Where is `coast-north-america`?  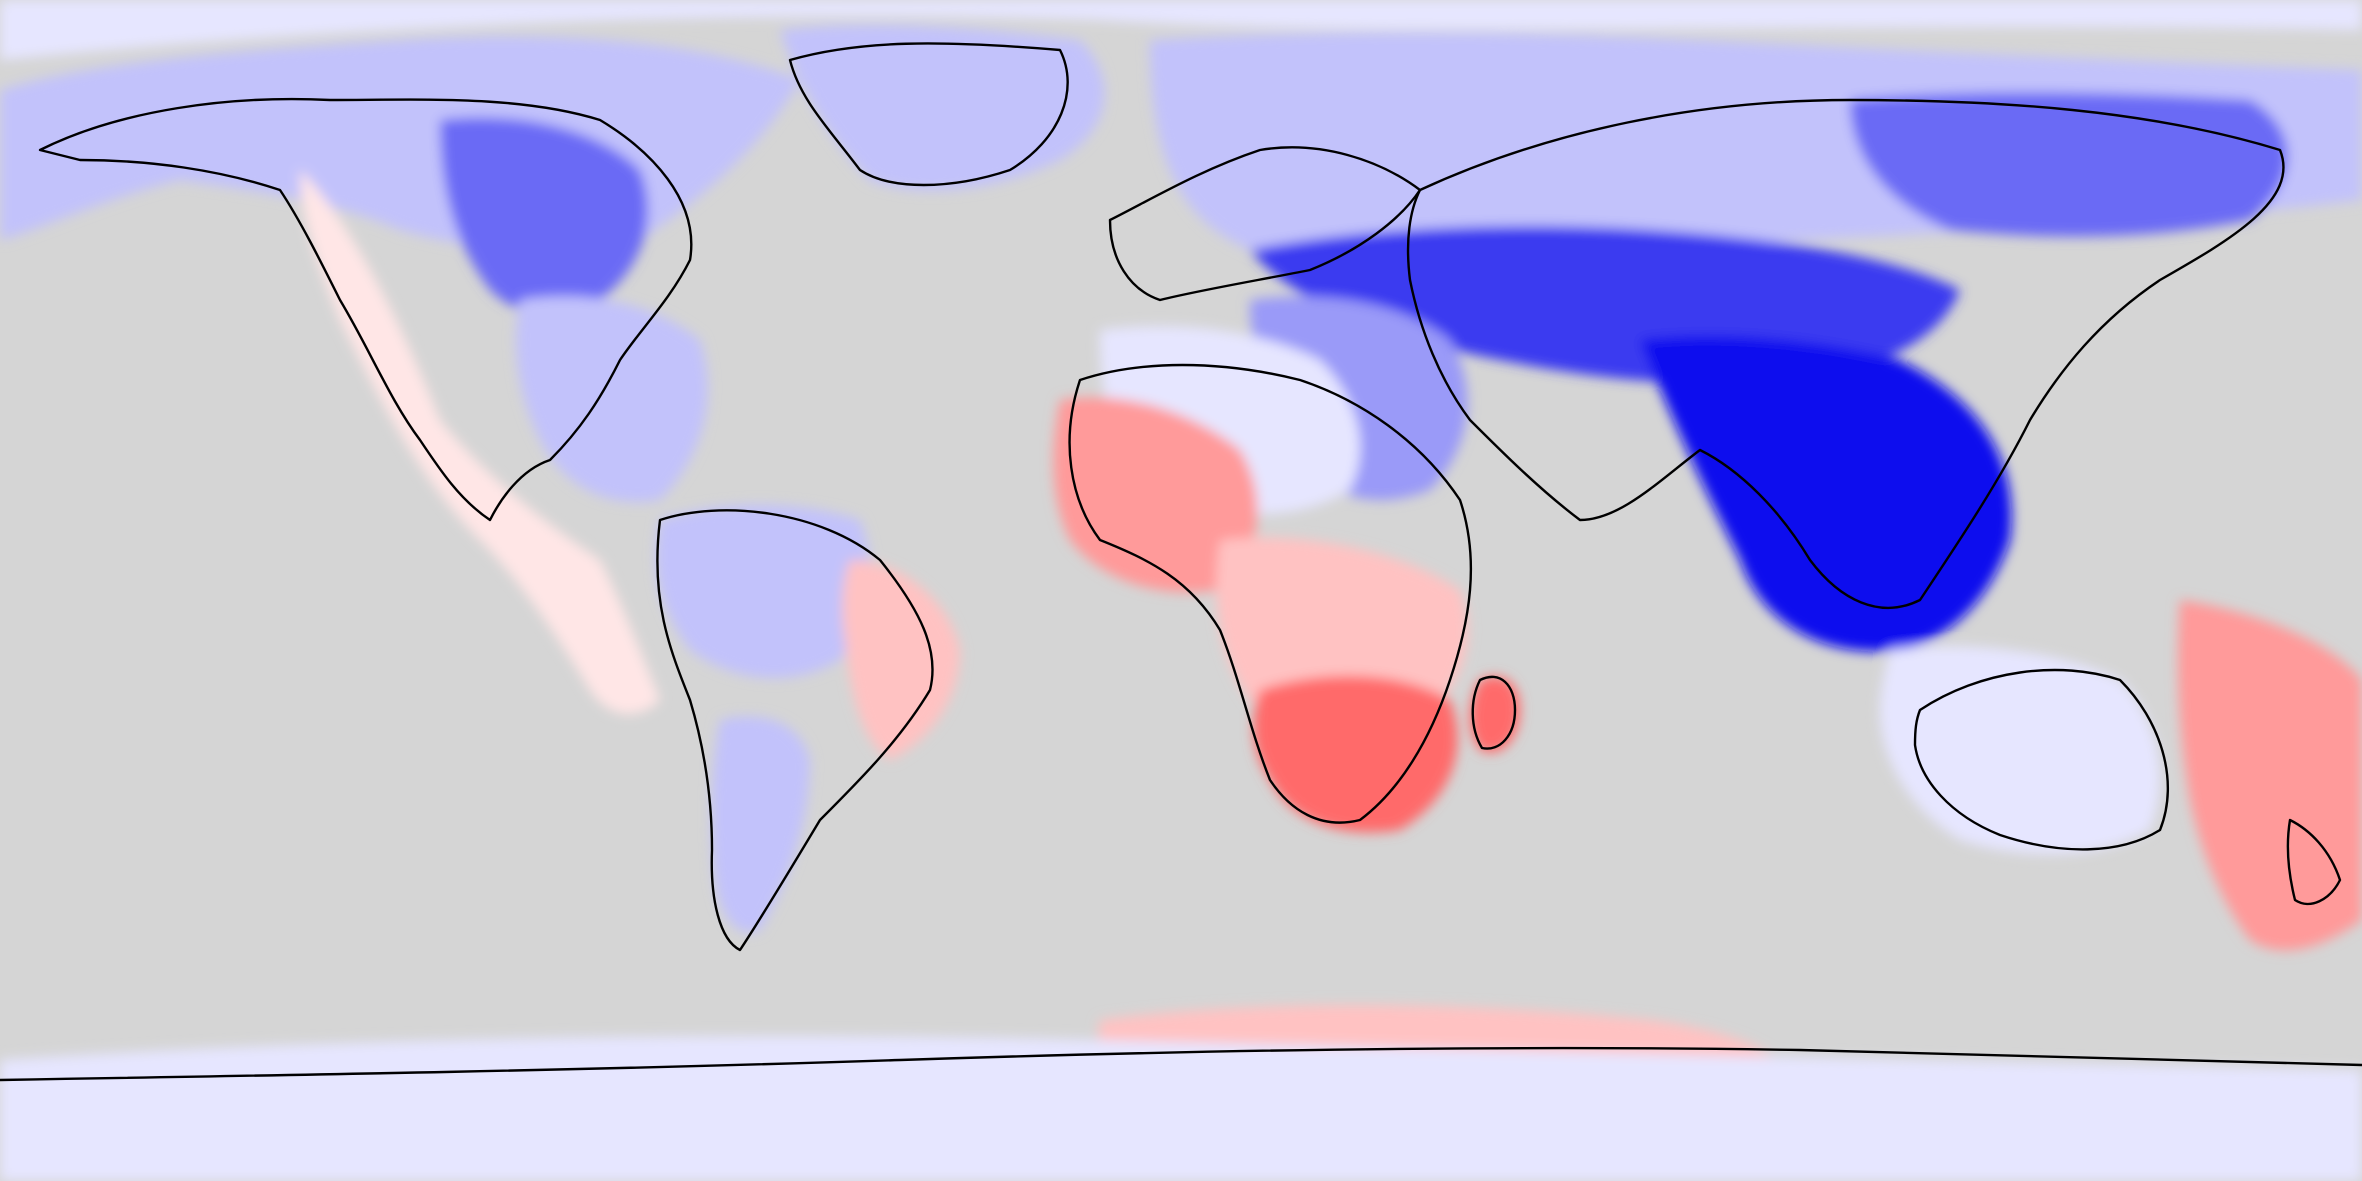 coast-north-america is located at coordinates (365, 309).